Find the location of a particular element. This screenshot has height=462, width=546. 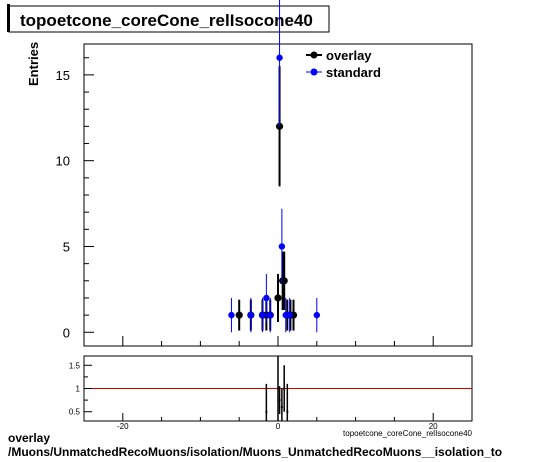

y-axis-label: Entries is located at coordinates (33, 64).